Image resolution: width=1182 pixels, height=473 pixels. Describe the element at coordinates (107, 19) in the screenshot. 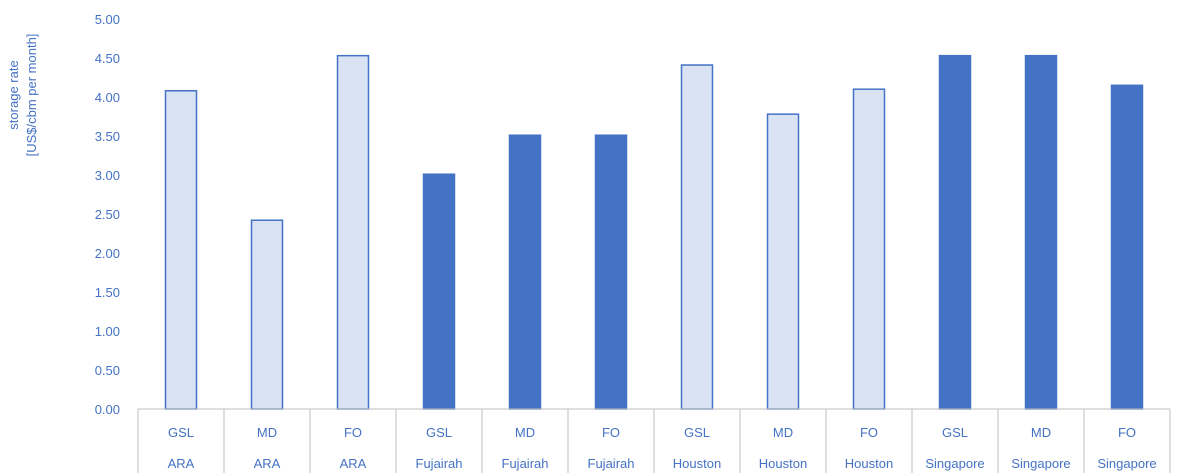

I see `y-tick-label: 5.00` at that location.